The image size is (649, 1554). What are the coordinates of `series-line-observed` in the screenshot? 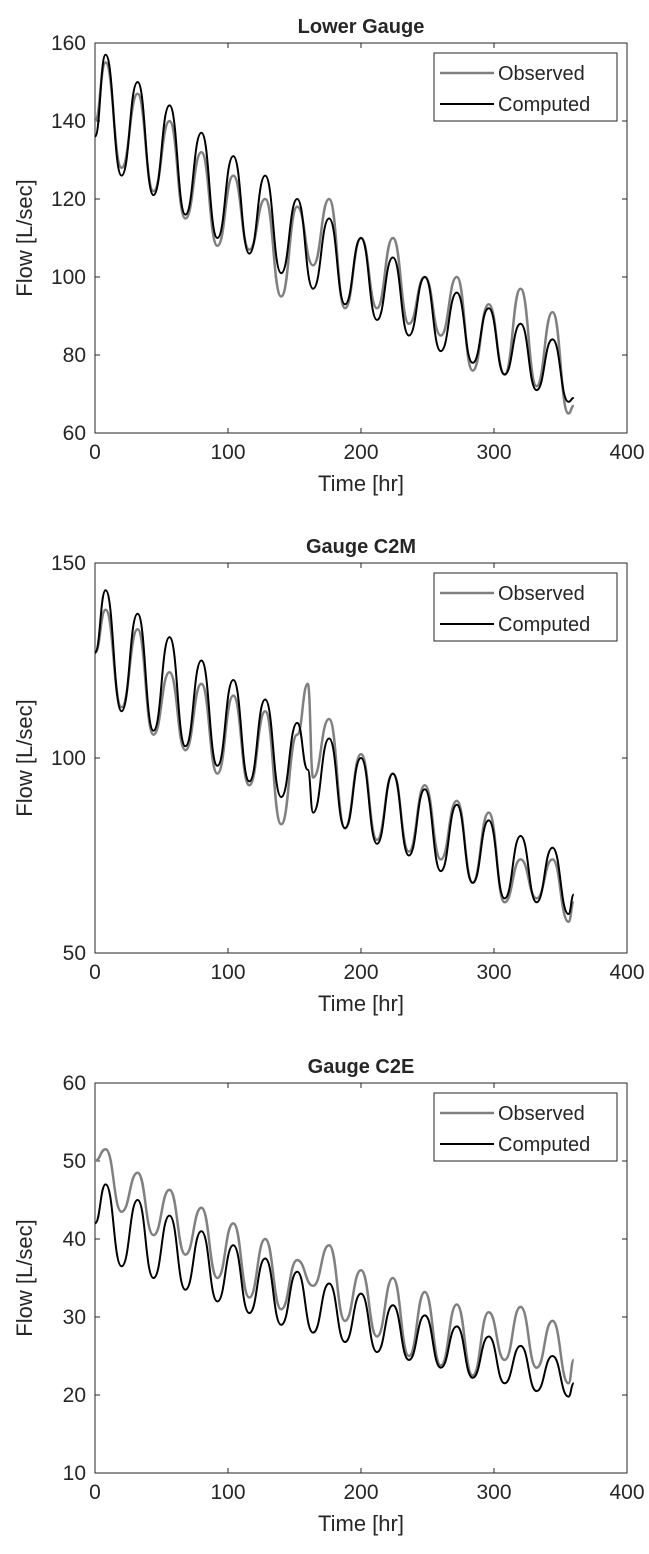 It's located at (335, 1266).